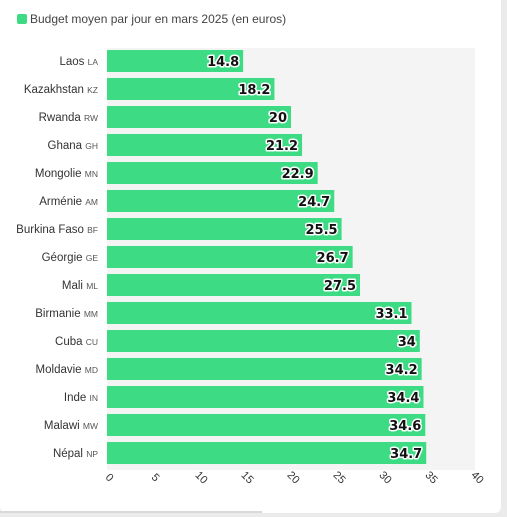  I want to click on category-label: Géorgie GE, so click(70, 258).